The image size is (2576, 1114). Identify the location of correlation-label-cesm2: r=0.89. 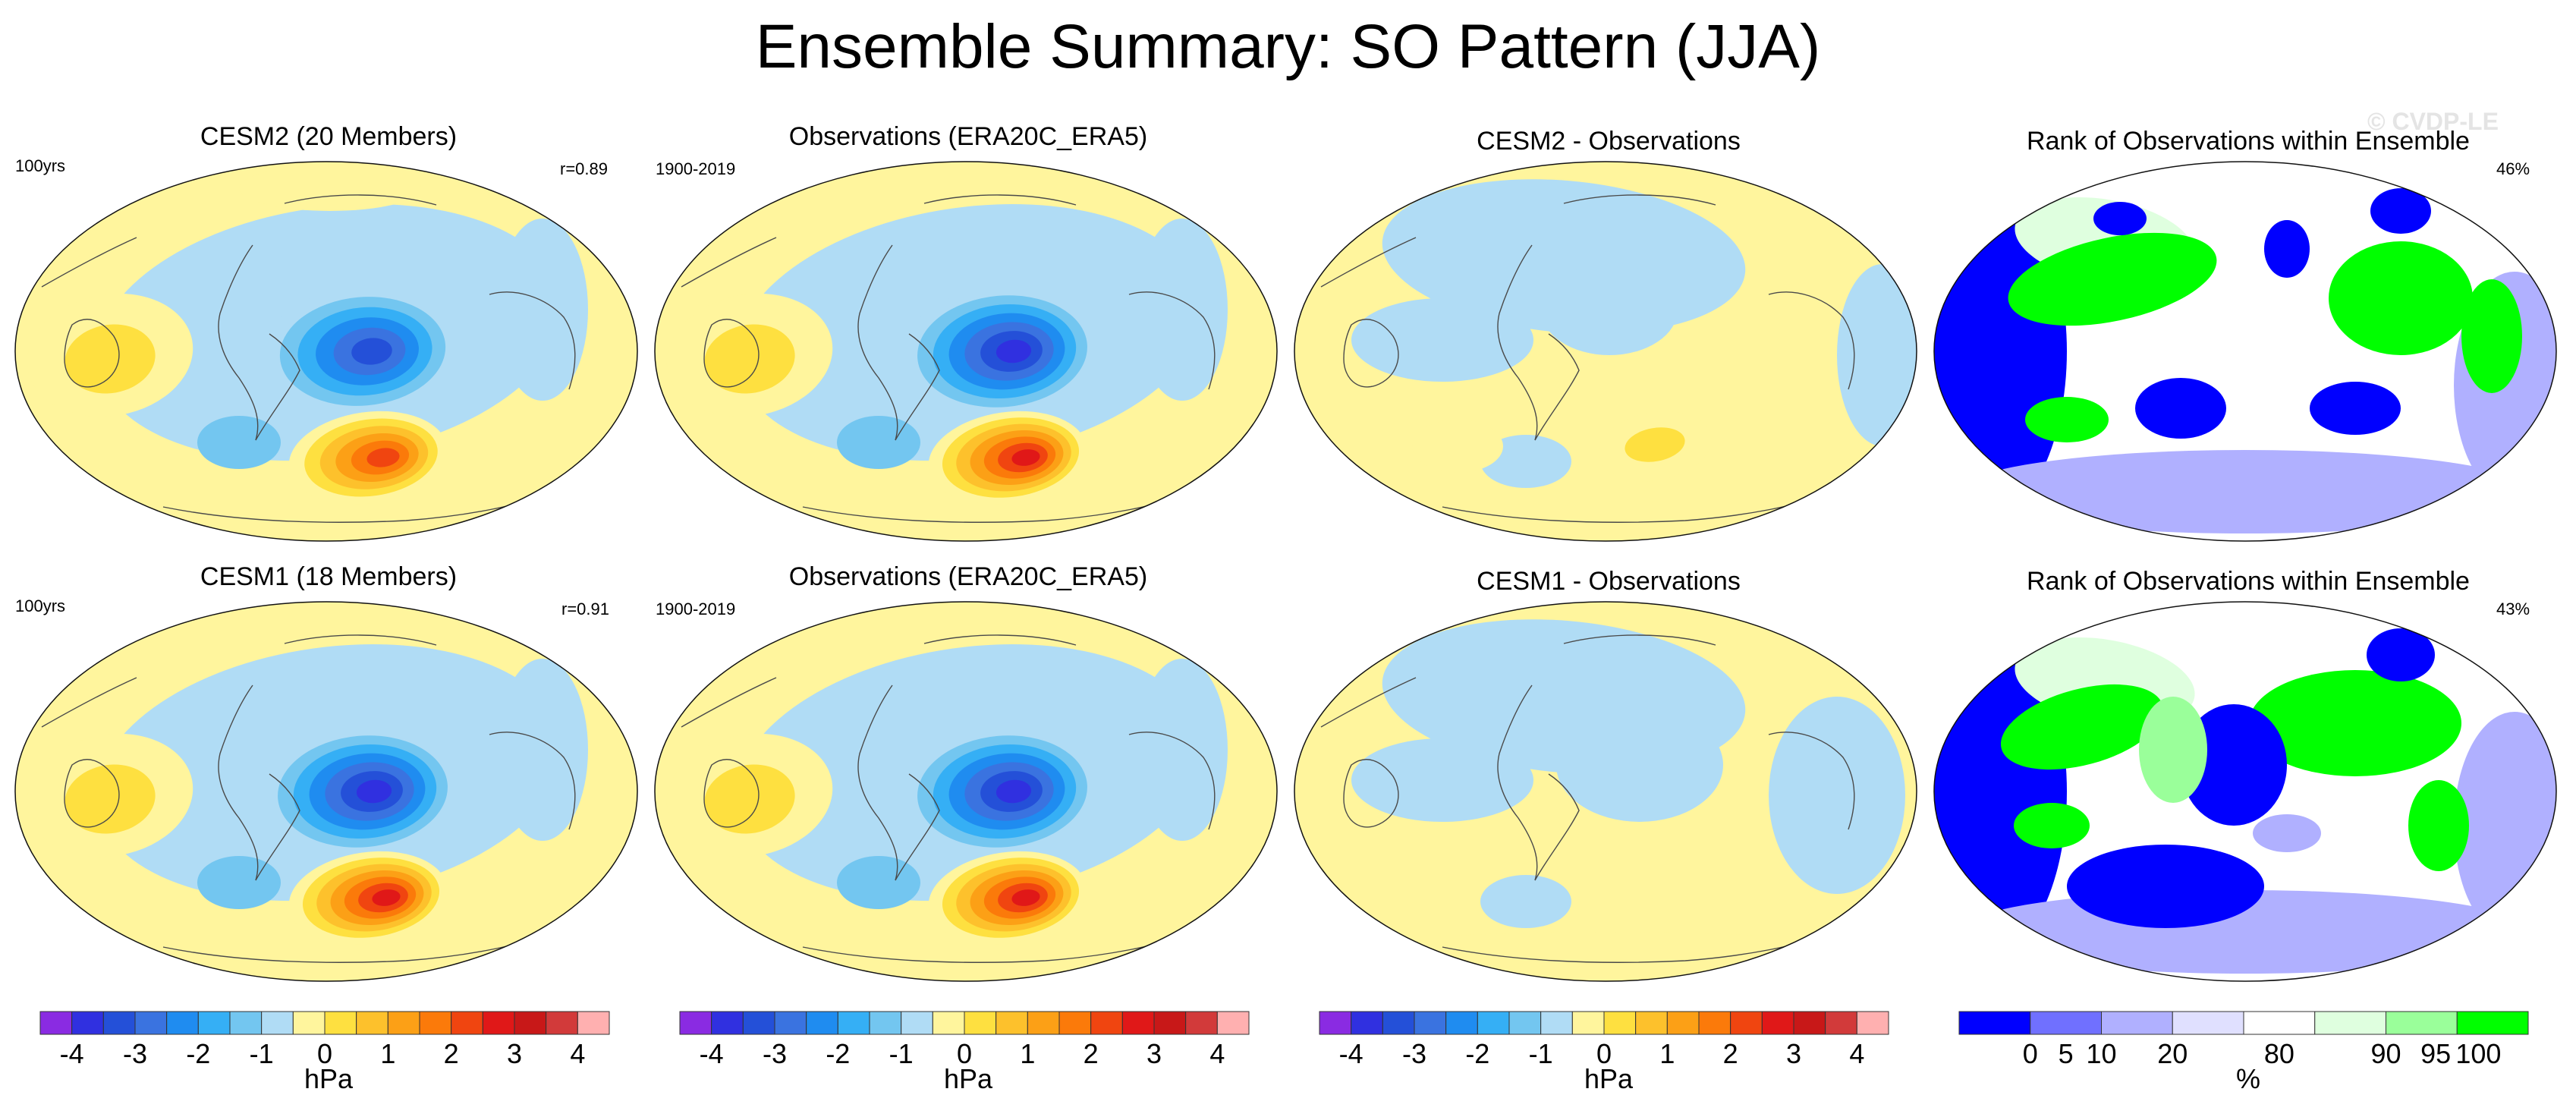
(584, 168).